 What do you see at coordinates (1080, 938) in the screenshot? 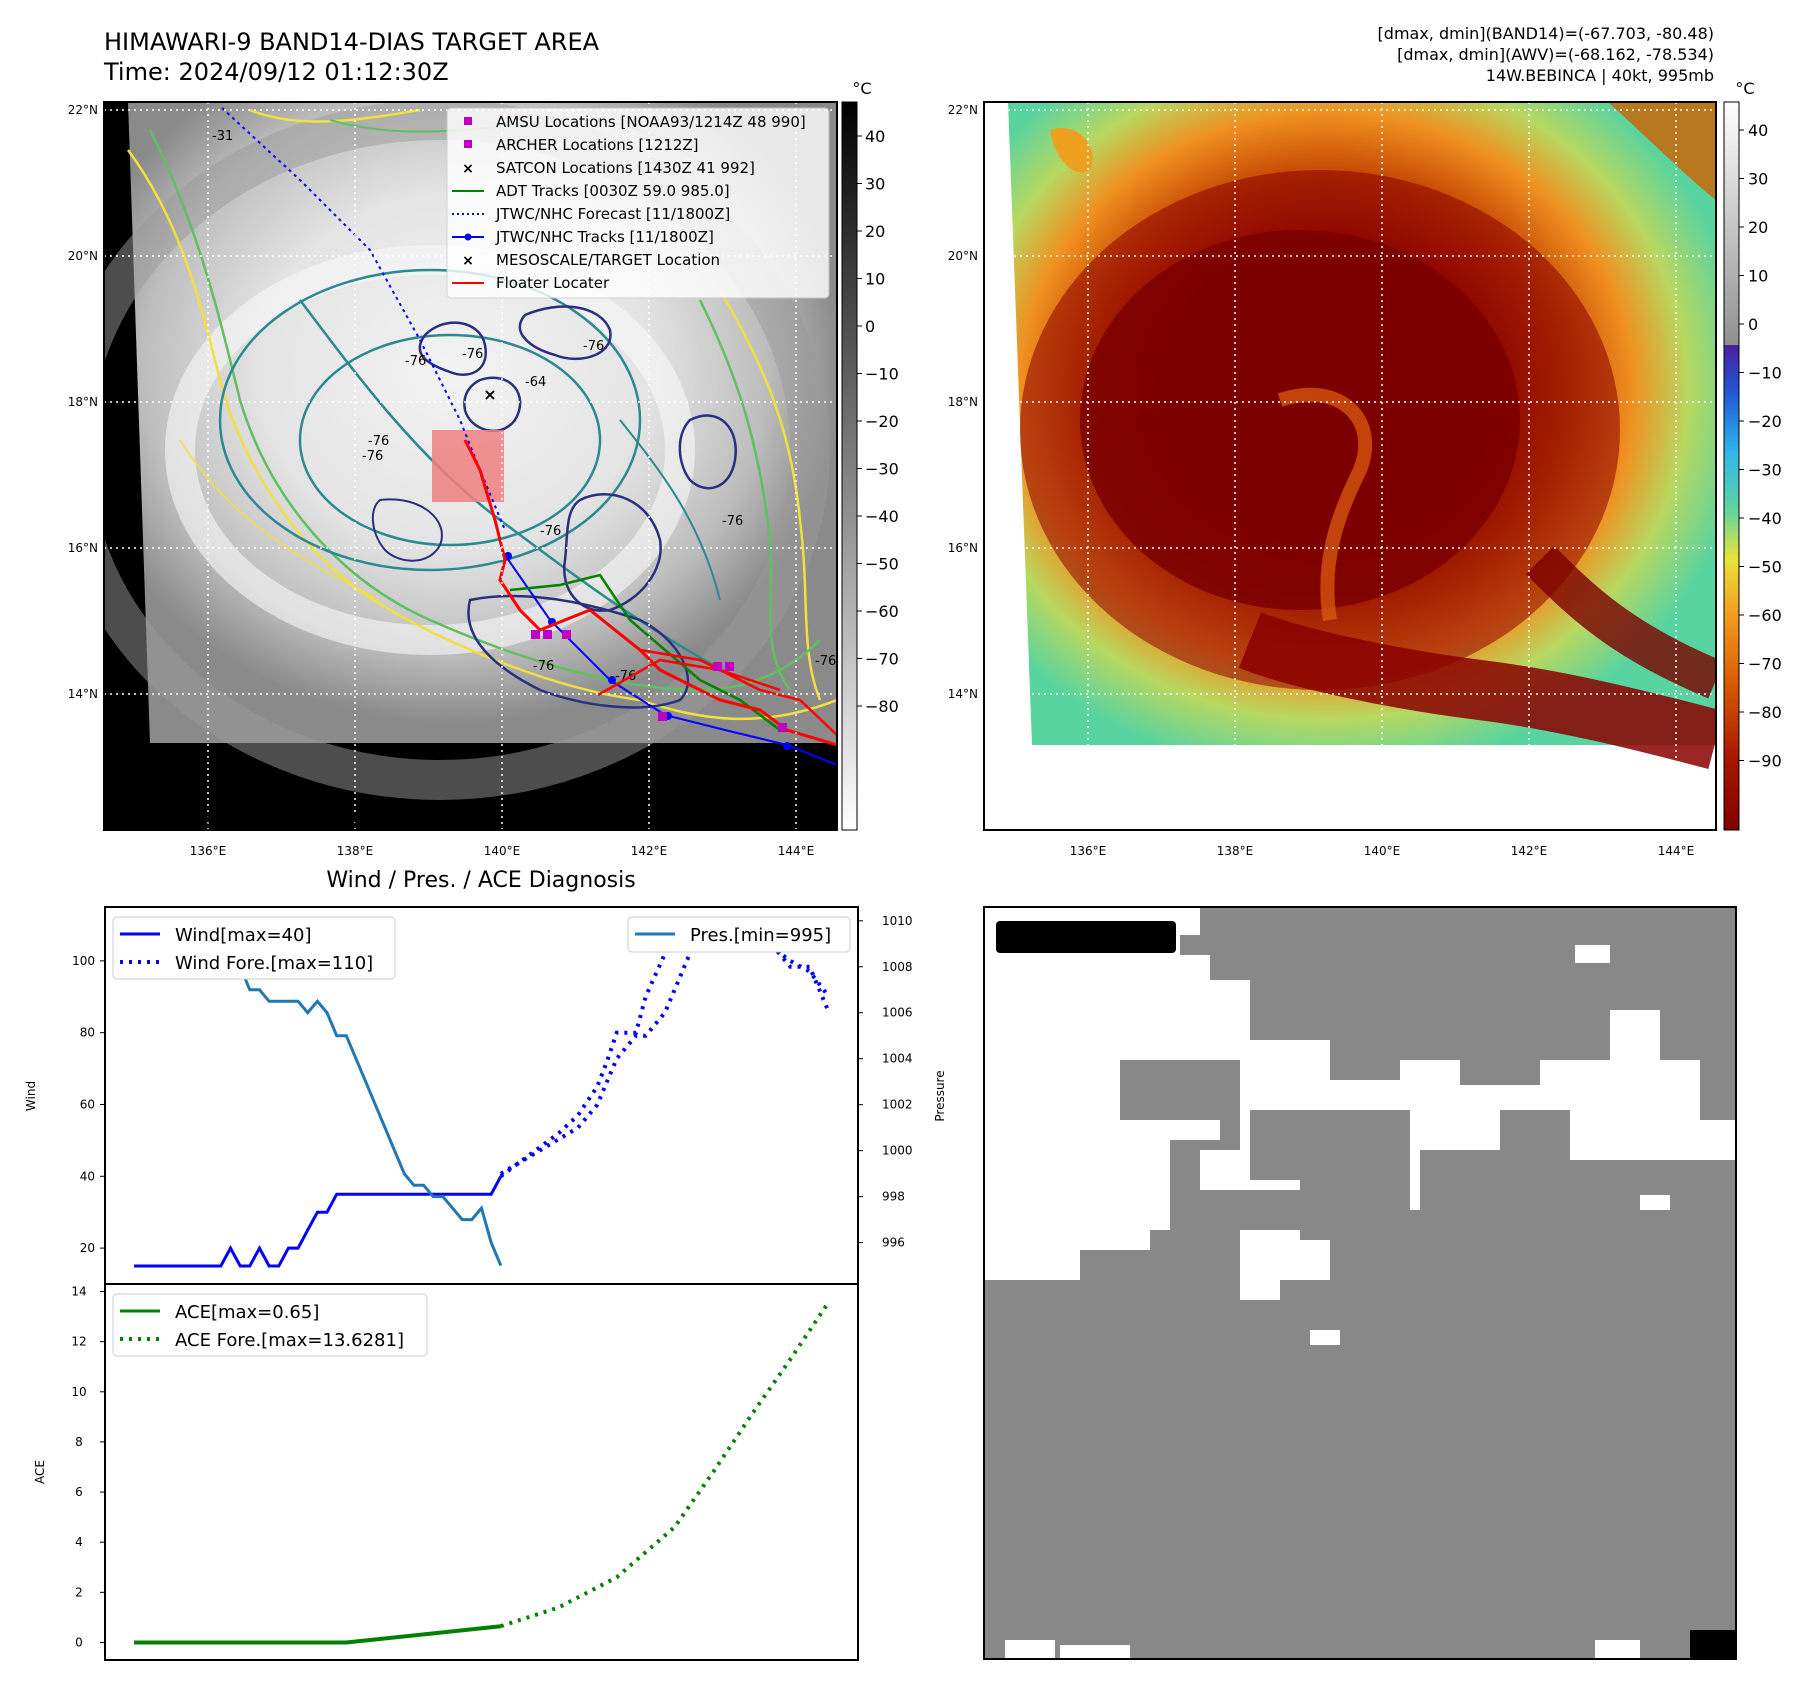
I see `wmg-count: WMG Count: 0` at bounding box center [1080, 938].